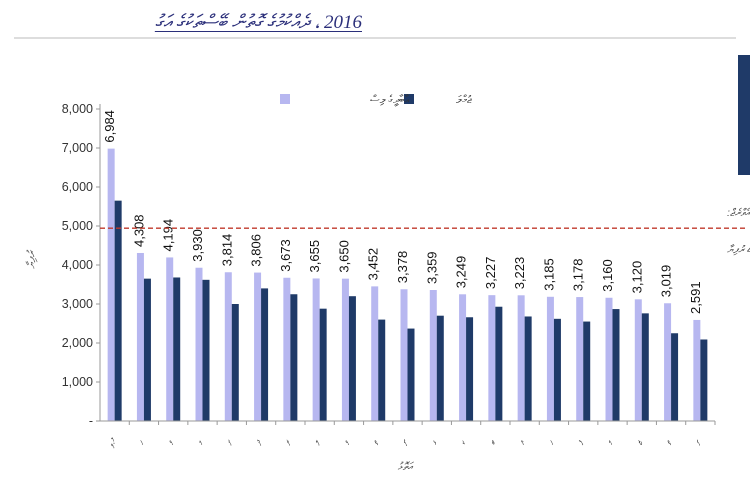  Describe the element at coordinates (434, 442) in the screenshot. I see `x-category-label: ގ` at that location.